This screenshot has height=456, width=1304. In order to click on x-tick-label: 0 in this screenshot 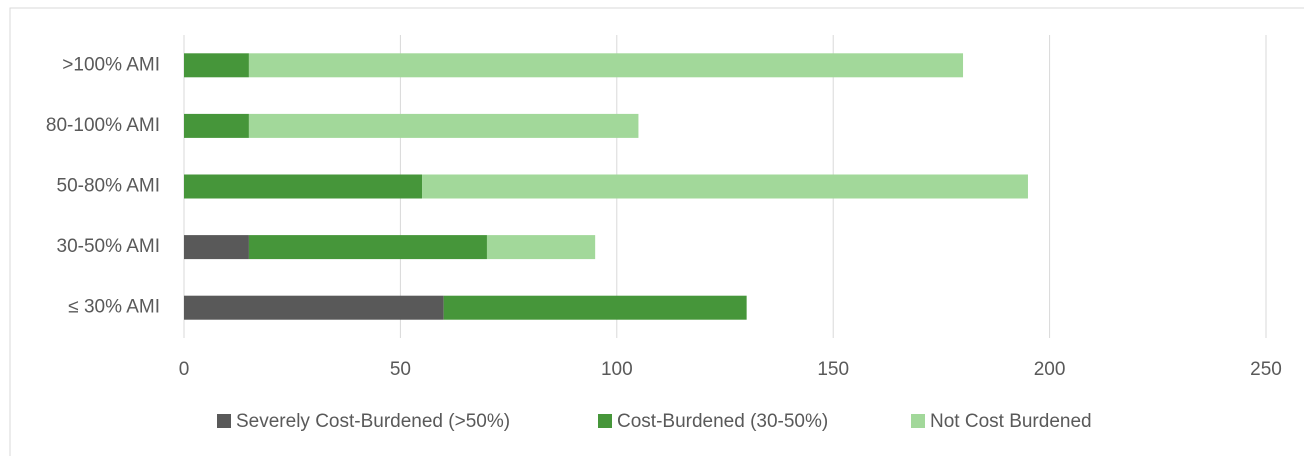, I will do `click(184, 369)`.